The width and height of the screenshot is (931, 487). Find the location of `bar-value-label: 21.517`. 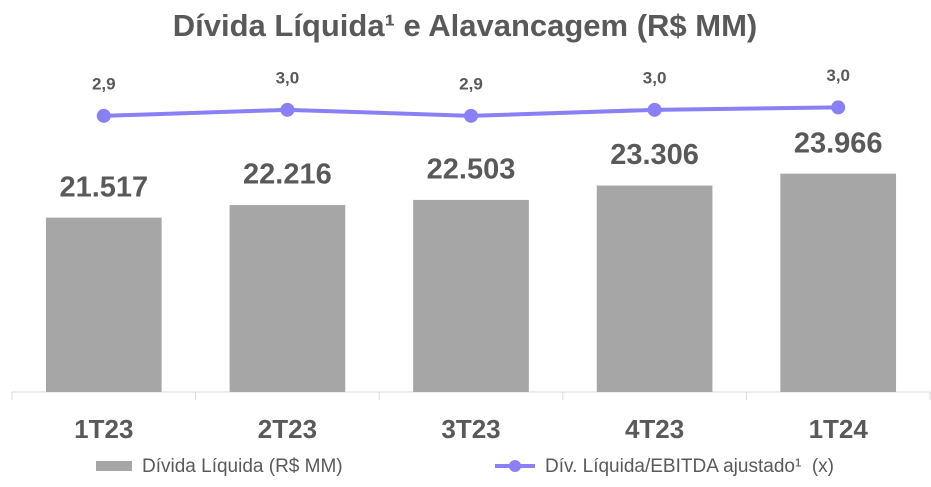

bar-value-label: 21.517 is located at coordinates (103, 187).